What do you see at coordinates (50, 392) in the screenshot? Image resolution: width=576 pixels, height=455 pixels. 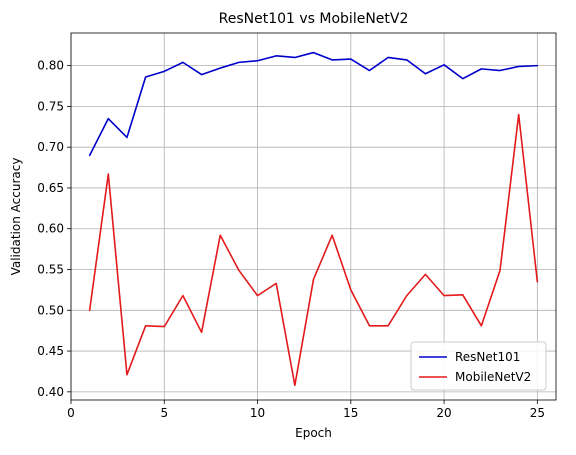 I see `y-tick-label: 0.40` at bounding box center [50, 392].